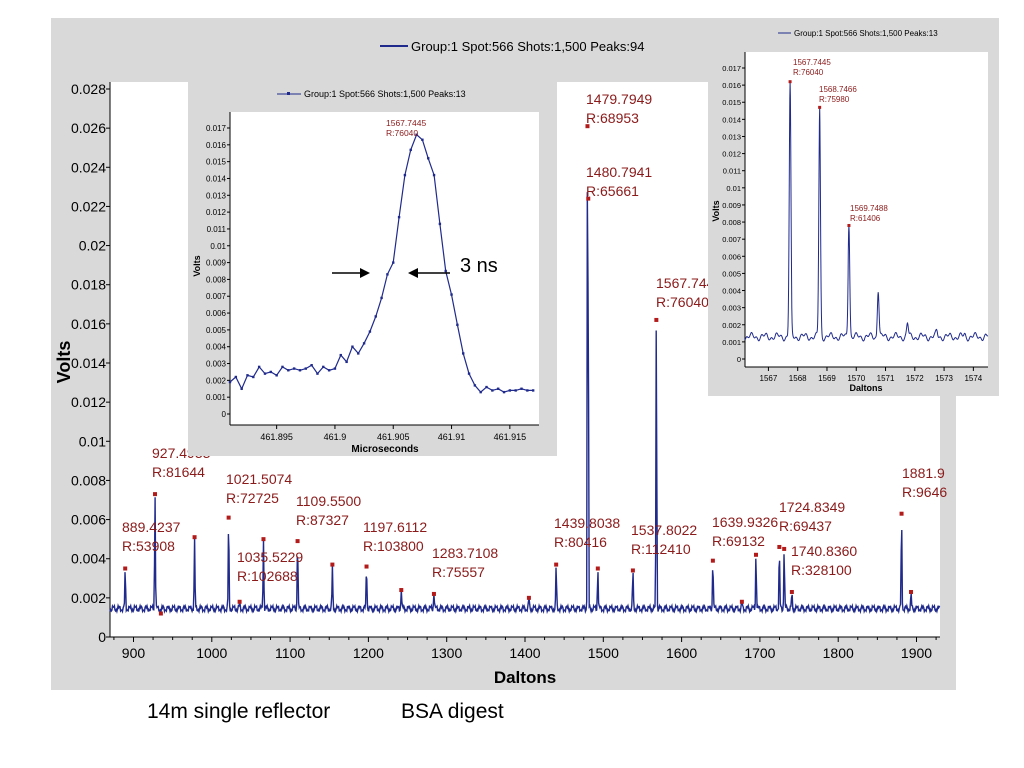 Image resolution: width=1024 pixels, height=768 pixels. What do you see at coordinates (612, 118) in the screenshot?
I see `main-peak-res-label: R:68953` at bounding box center [612, 118].